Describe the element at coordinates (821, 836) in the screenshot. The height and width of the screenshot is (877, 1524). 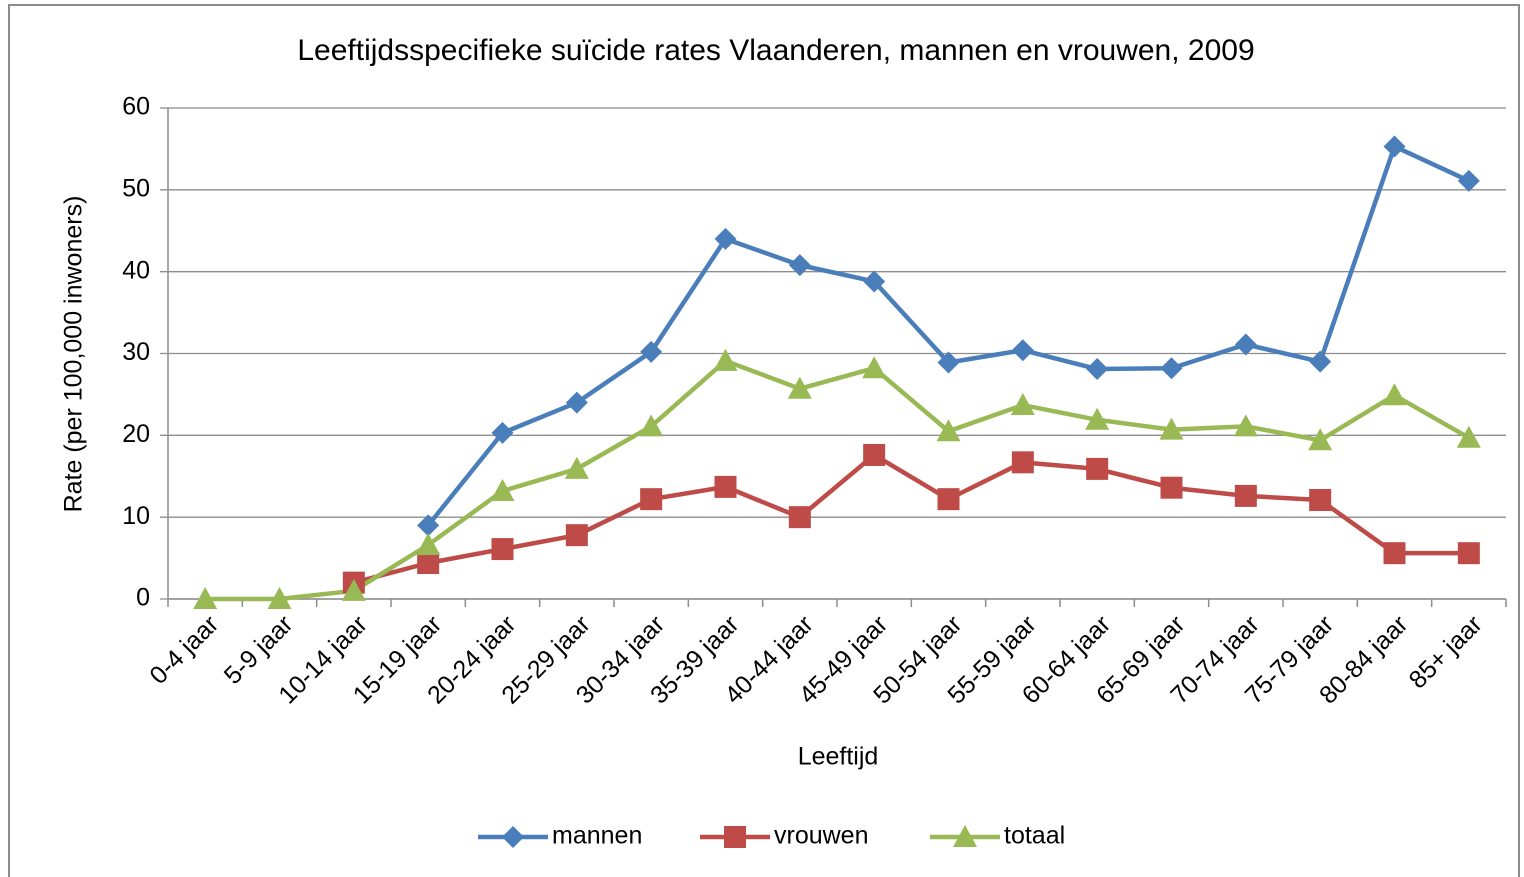
I see `legend-label: vrouwen` at that location.